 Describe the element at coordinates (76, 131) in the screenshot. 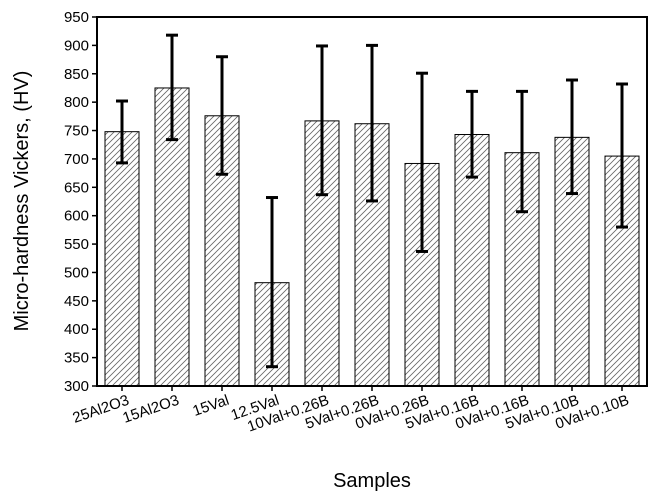

I see `y-tick-label: 750` at that location.